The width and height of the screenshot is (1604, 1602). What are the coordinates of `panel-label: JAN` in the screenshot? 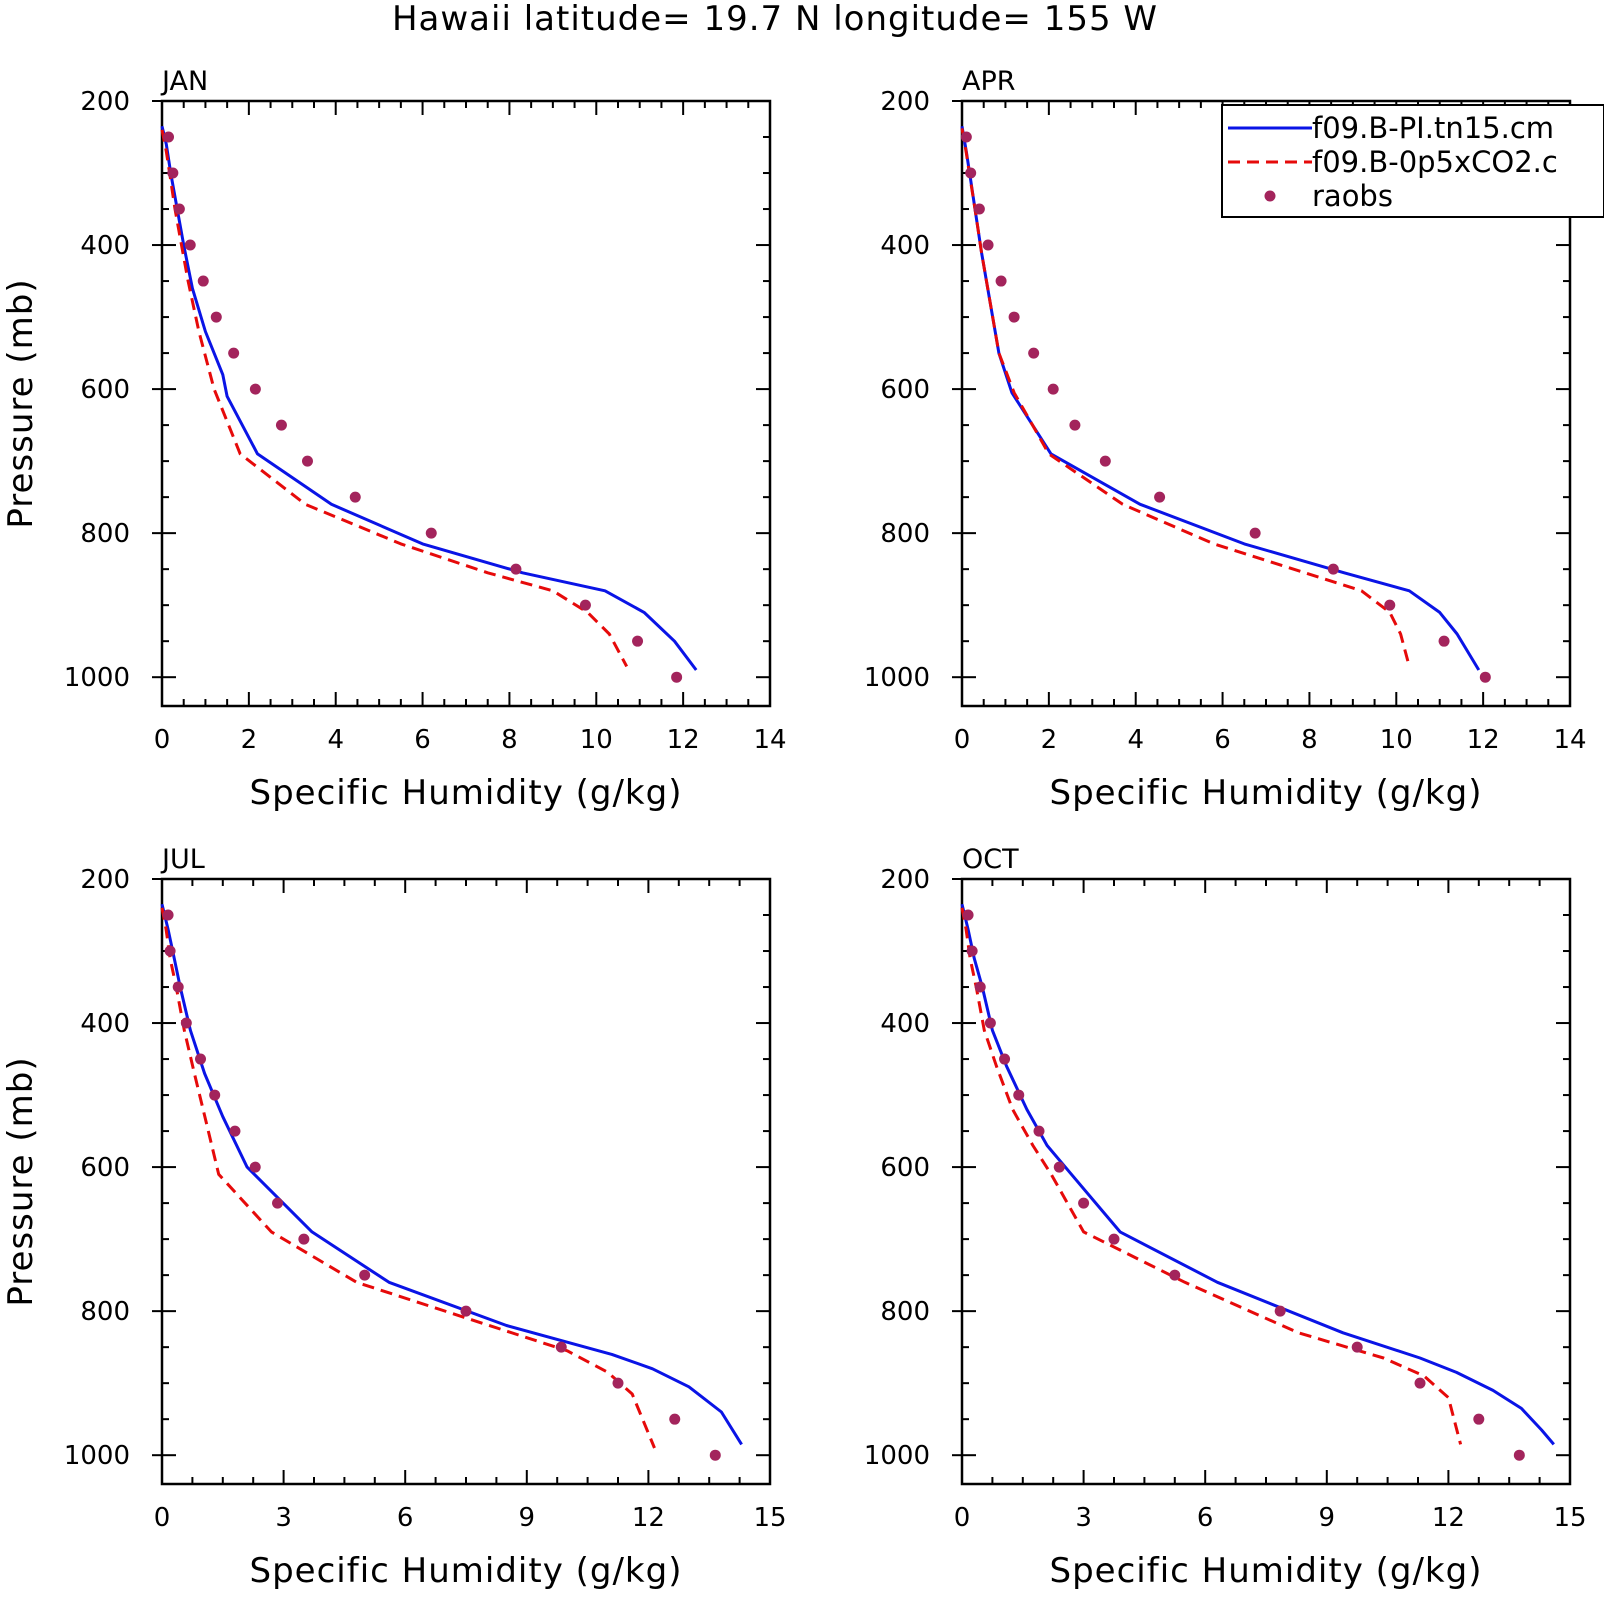 It's located at (184, 81).